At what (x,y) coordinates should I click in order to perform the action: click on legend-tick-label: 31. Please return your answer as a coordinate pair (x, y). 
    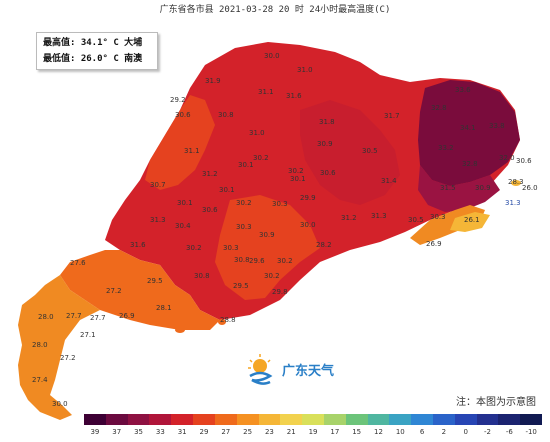
    Looking at the image, I should click on (182, 432).